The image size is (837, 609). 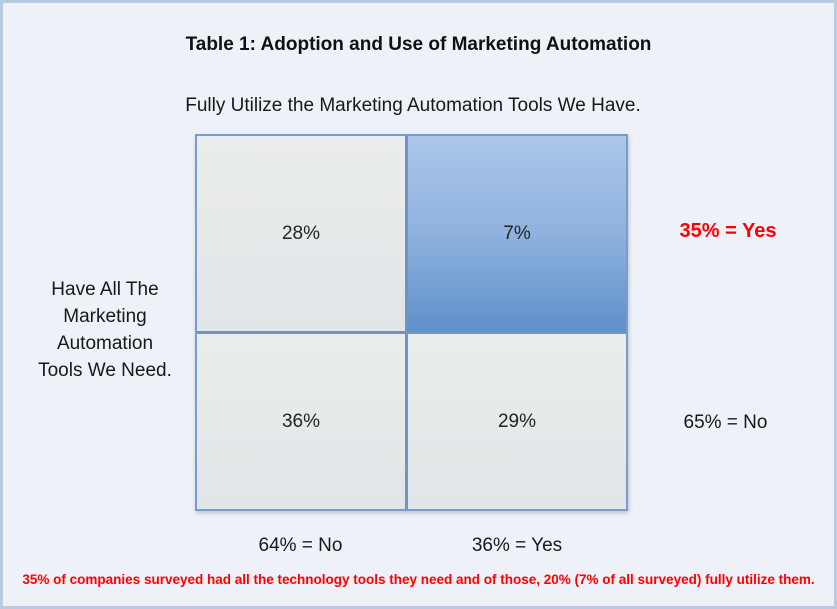 I want to click on matrix-cell-bottom-left: 36%, so click(x=301, y=421).